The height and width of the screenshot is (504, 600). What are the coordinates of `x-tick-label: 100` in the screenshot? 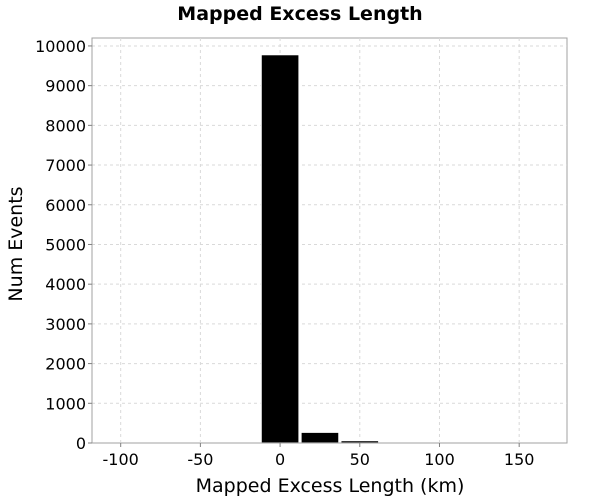 It's located at (439, 459).